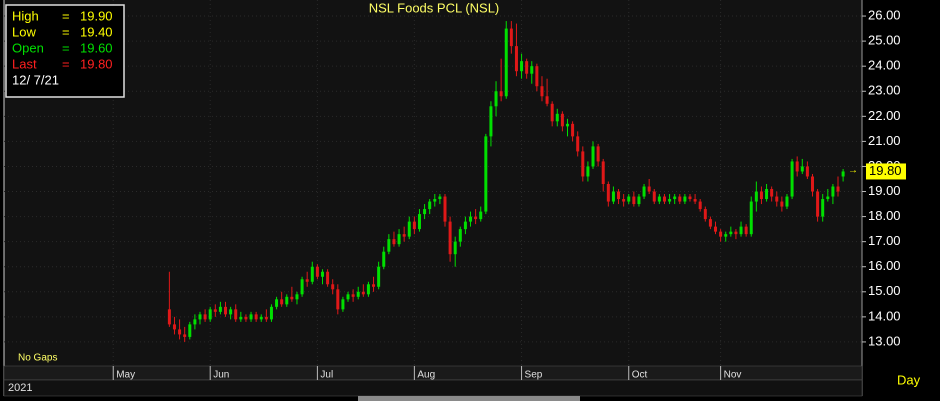 The image size is (940, 401). What do you see at coordinates (884, 215) in the screenshot?
I see `y-tick-label: 18.00` at bounding box center [884, 215].